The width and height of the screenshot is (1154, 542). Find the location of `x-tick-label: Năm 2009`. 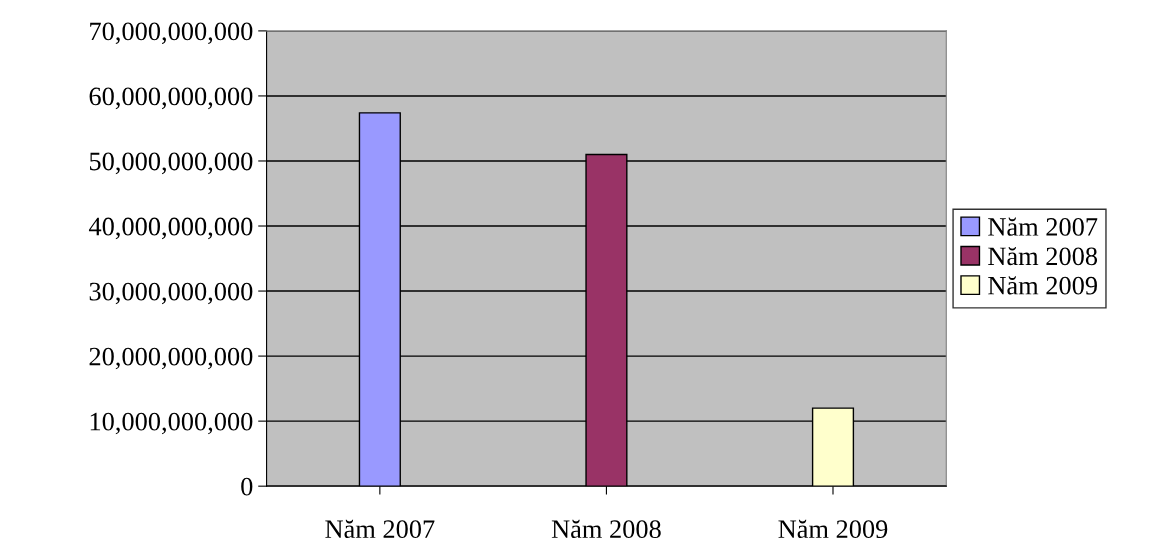

x-tick-label: Năm 2009 is located at coordinates (833, 529).